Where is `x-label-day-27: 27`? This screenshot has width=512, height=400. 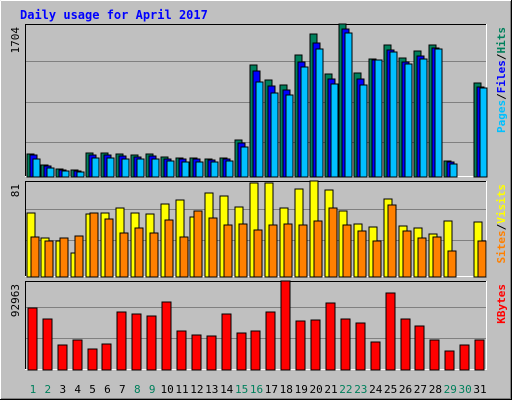
x-label-day-27: 27 is located at coordinates (420, 389).